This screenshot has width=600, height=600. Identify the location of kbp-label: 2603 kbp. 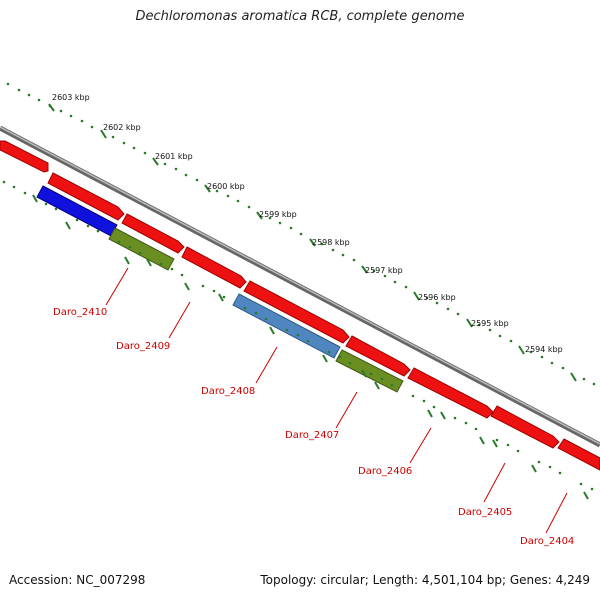
(71, 97).